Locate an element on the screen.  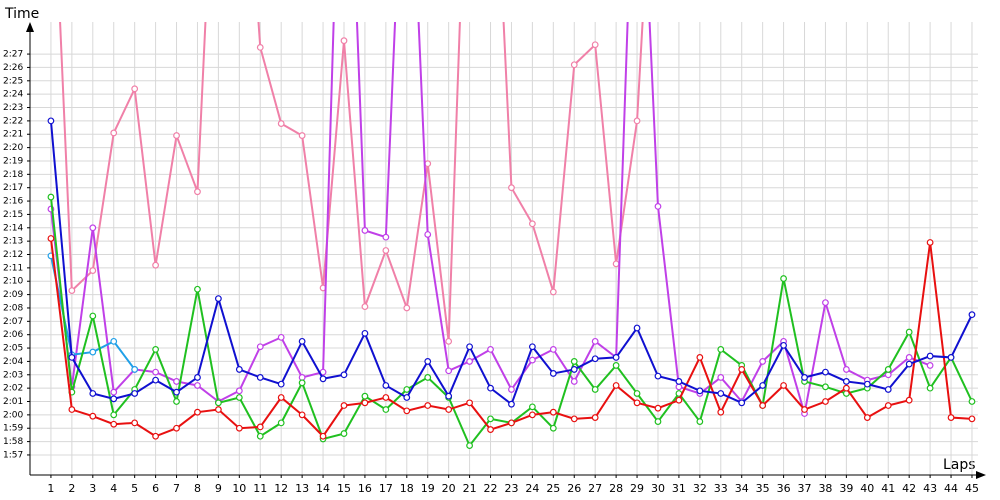
y-tick-label: 1:58 is located at coordinates (13, 442).